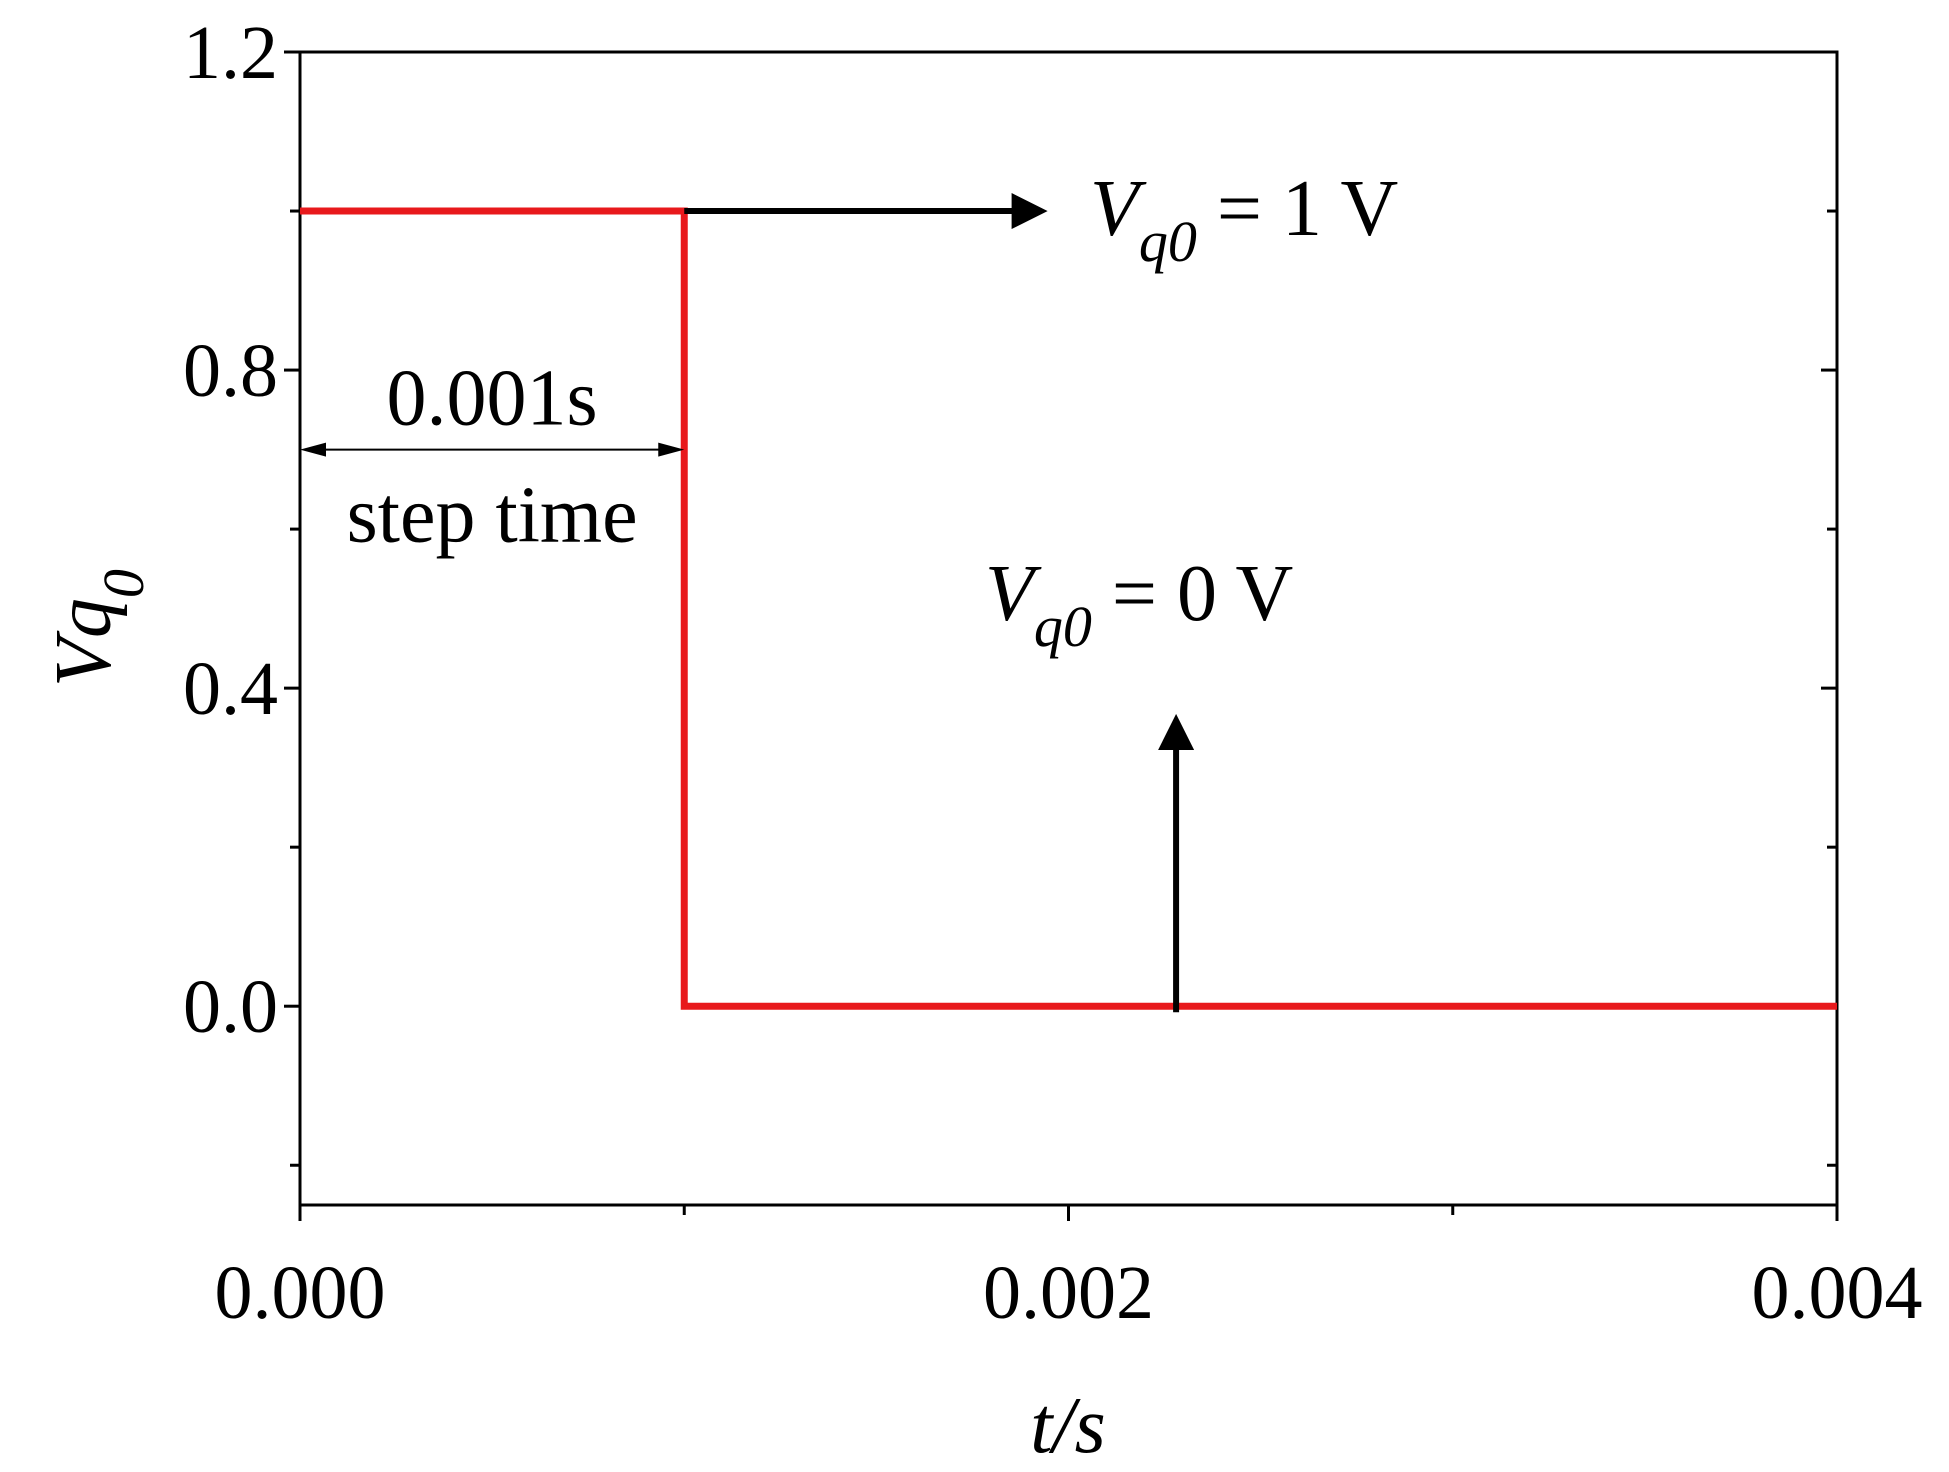 This screenshot has width=1949, height=1472. I want to click on x-tick-label: 0.004, so click(1837, 1293).